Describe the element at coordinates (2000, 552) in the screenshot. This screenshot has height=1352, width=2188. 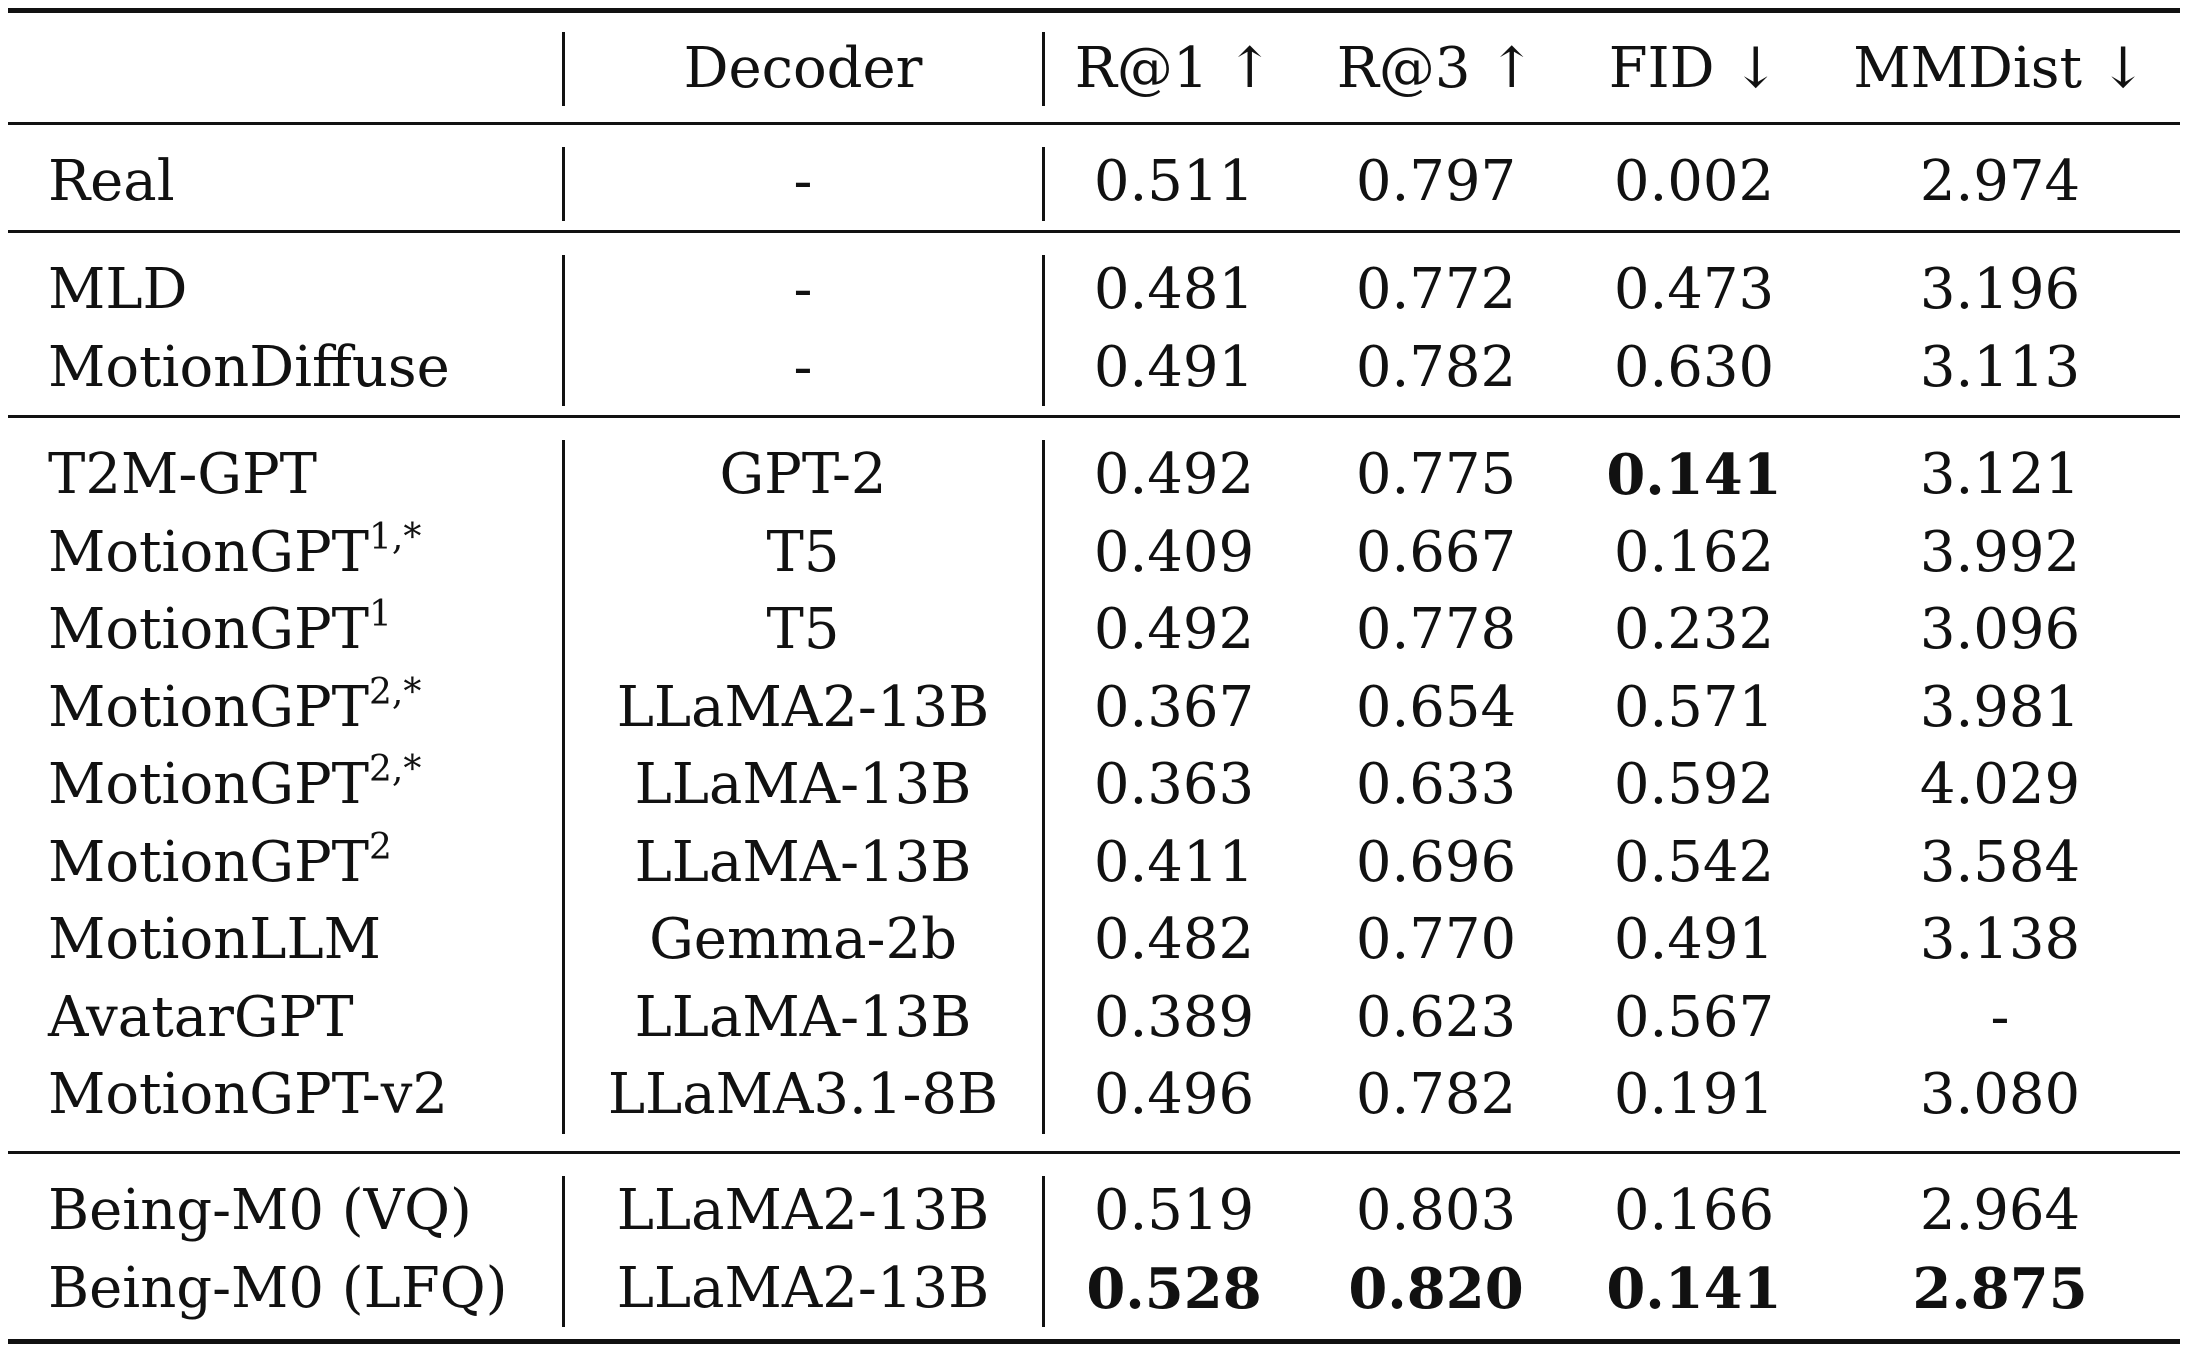
I see `cell-mmdist: 3.992` at that location.